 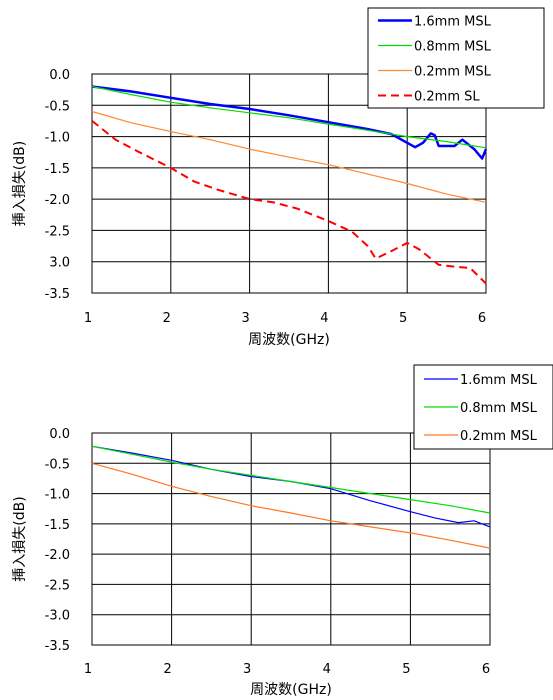 I want to click on y-tick-label: -3.0, so click(x=57, y=616).